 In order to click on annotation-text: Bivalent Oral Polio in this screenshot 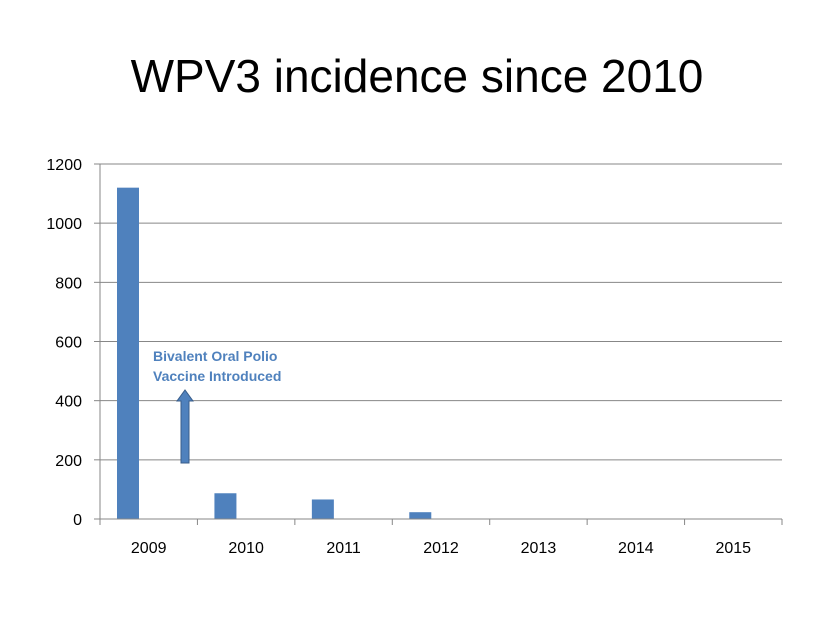, I will do `click(215, 356)`.